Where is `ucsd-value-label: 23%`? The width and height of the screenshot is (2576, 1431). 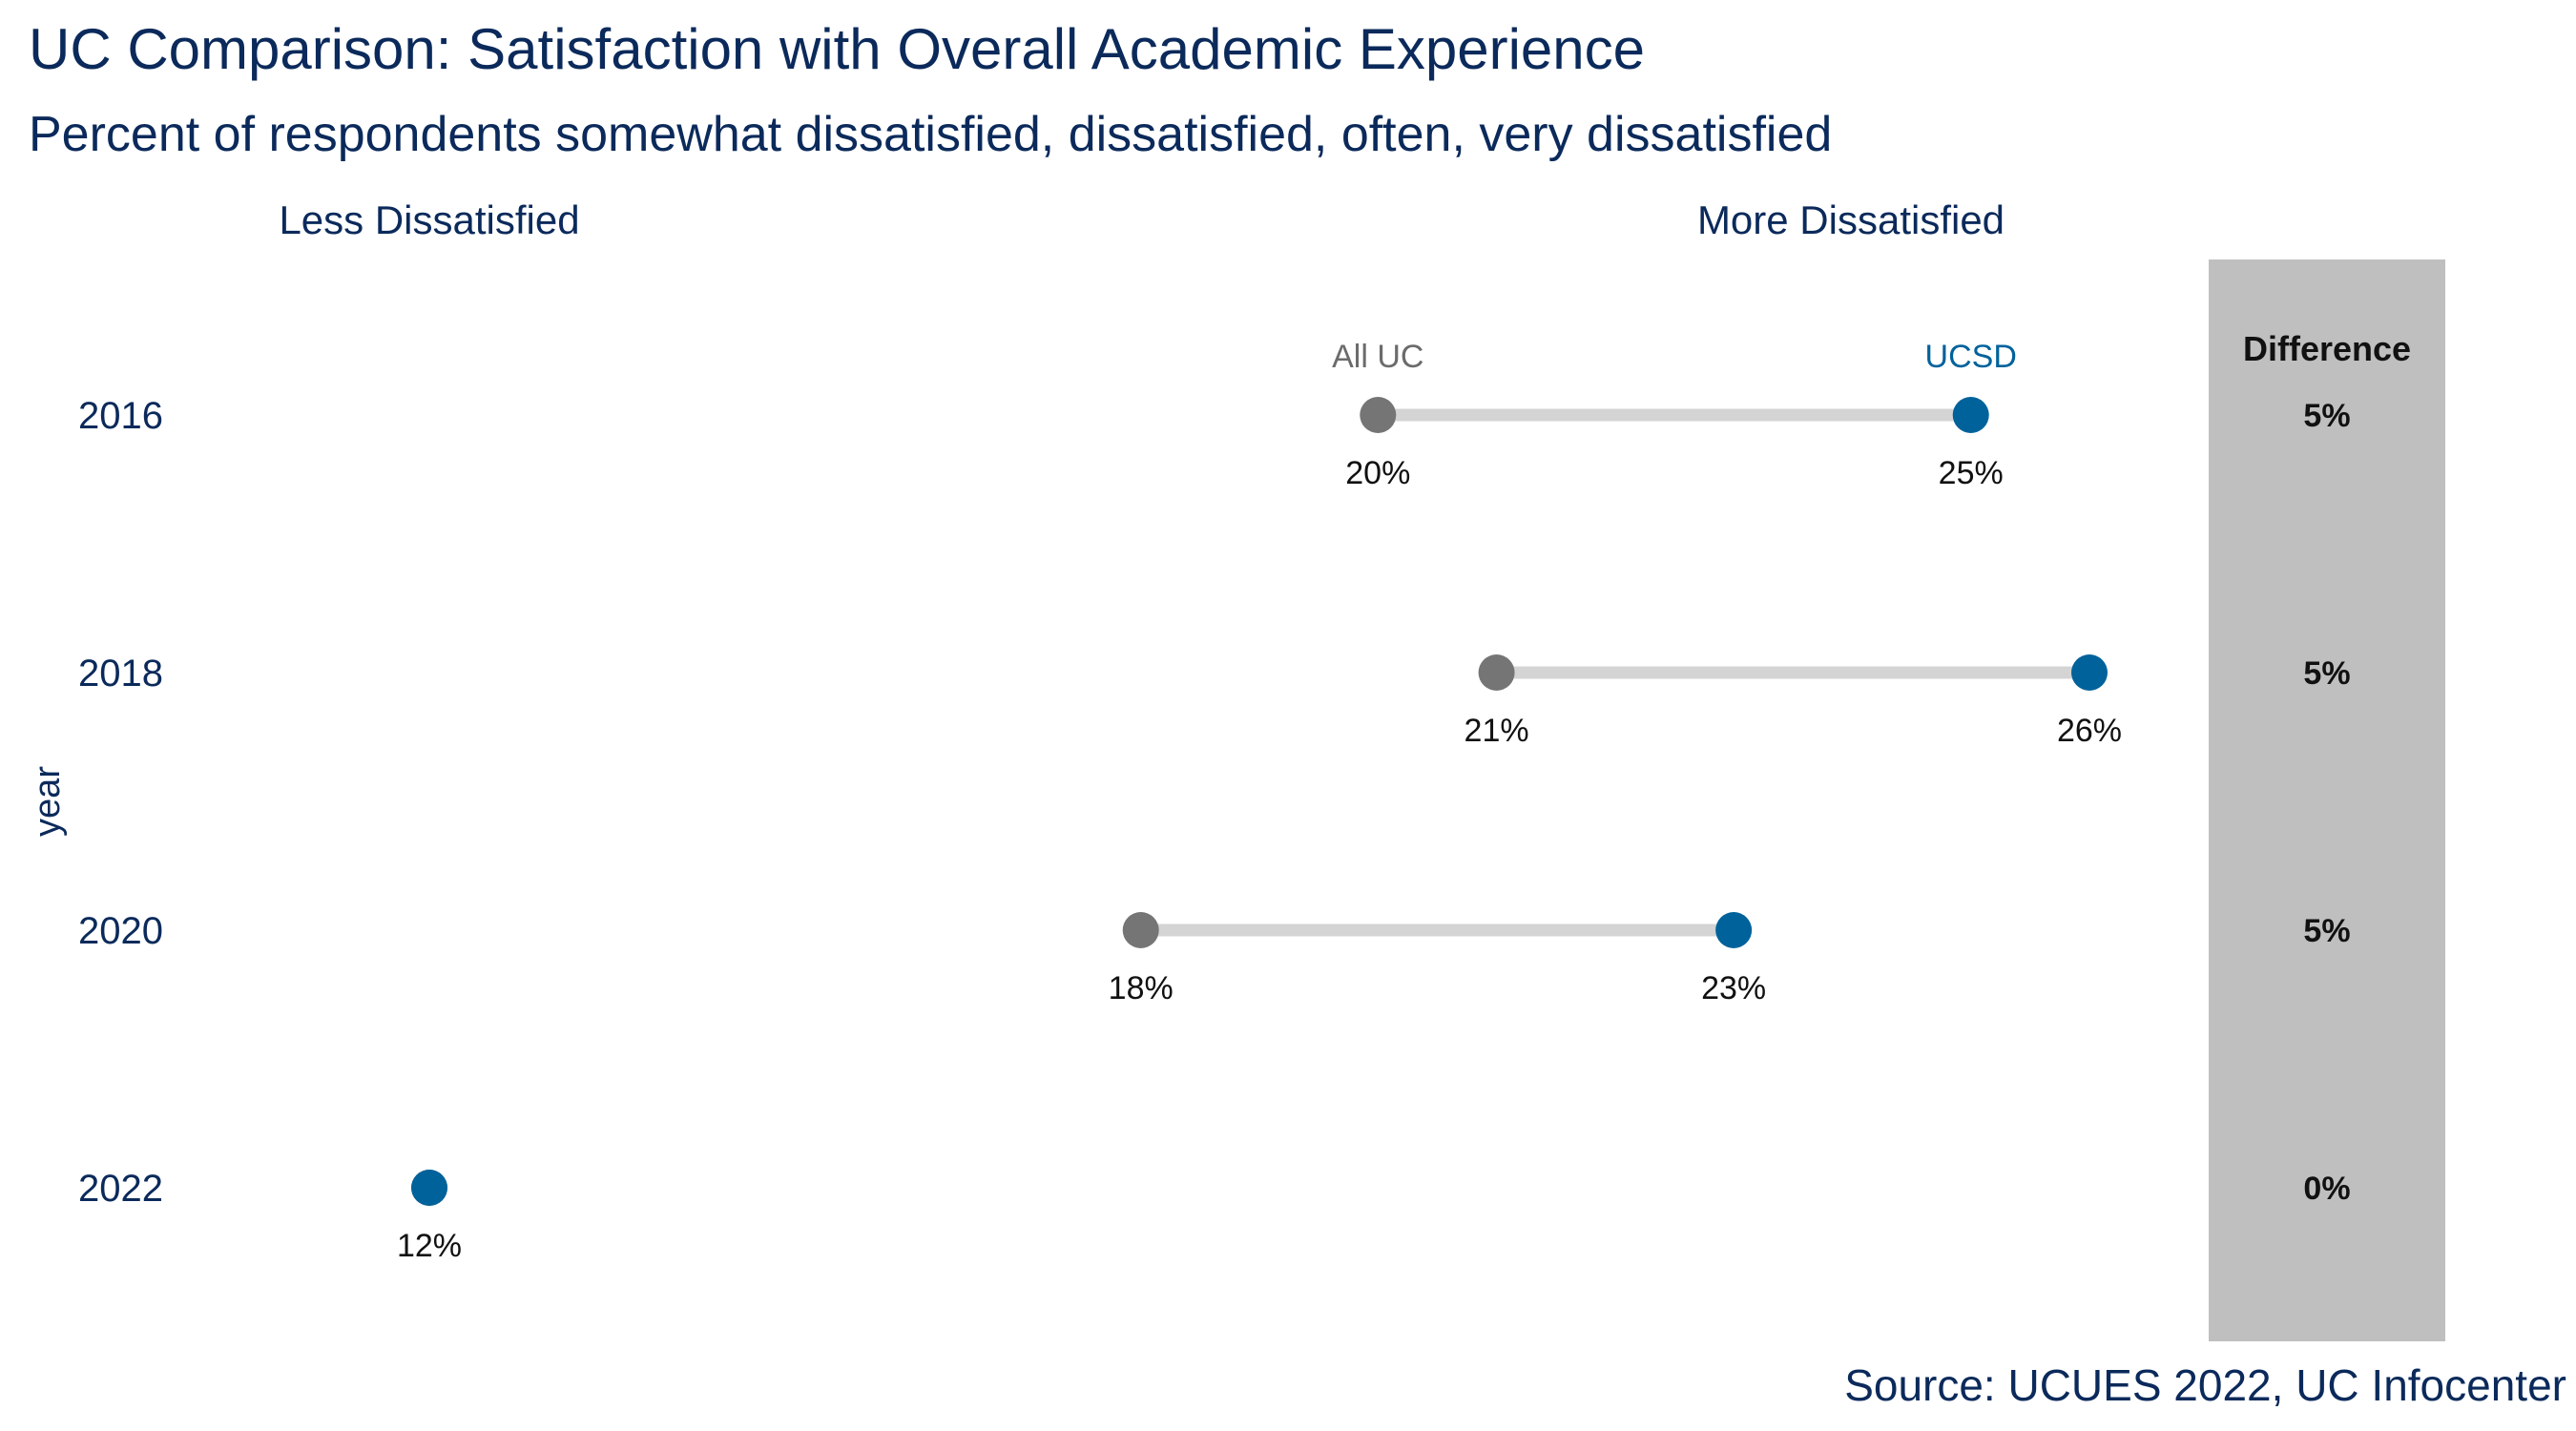
ucsd-value-label: 23% is located at coordinates (1733, 988).